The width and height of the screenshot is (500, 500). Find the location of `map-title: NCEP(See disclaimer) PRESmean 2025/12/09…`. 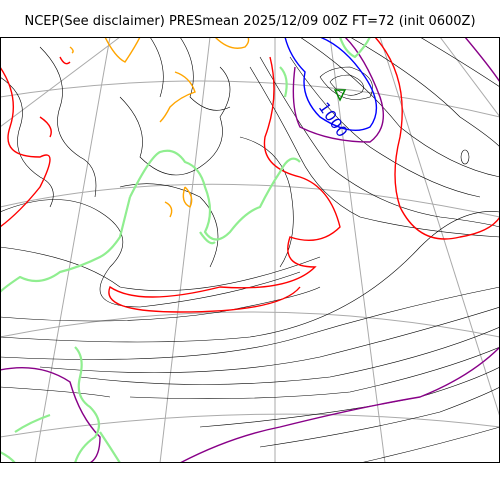

map-title: NCEP(See disclaimer) PRESmean 2025/12/09… is located at coordinates (250, 21).